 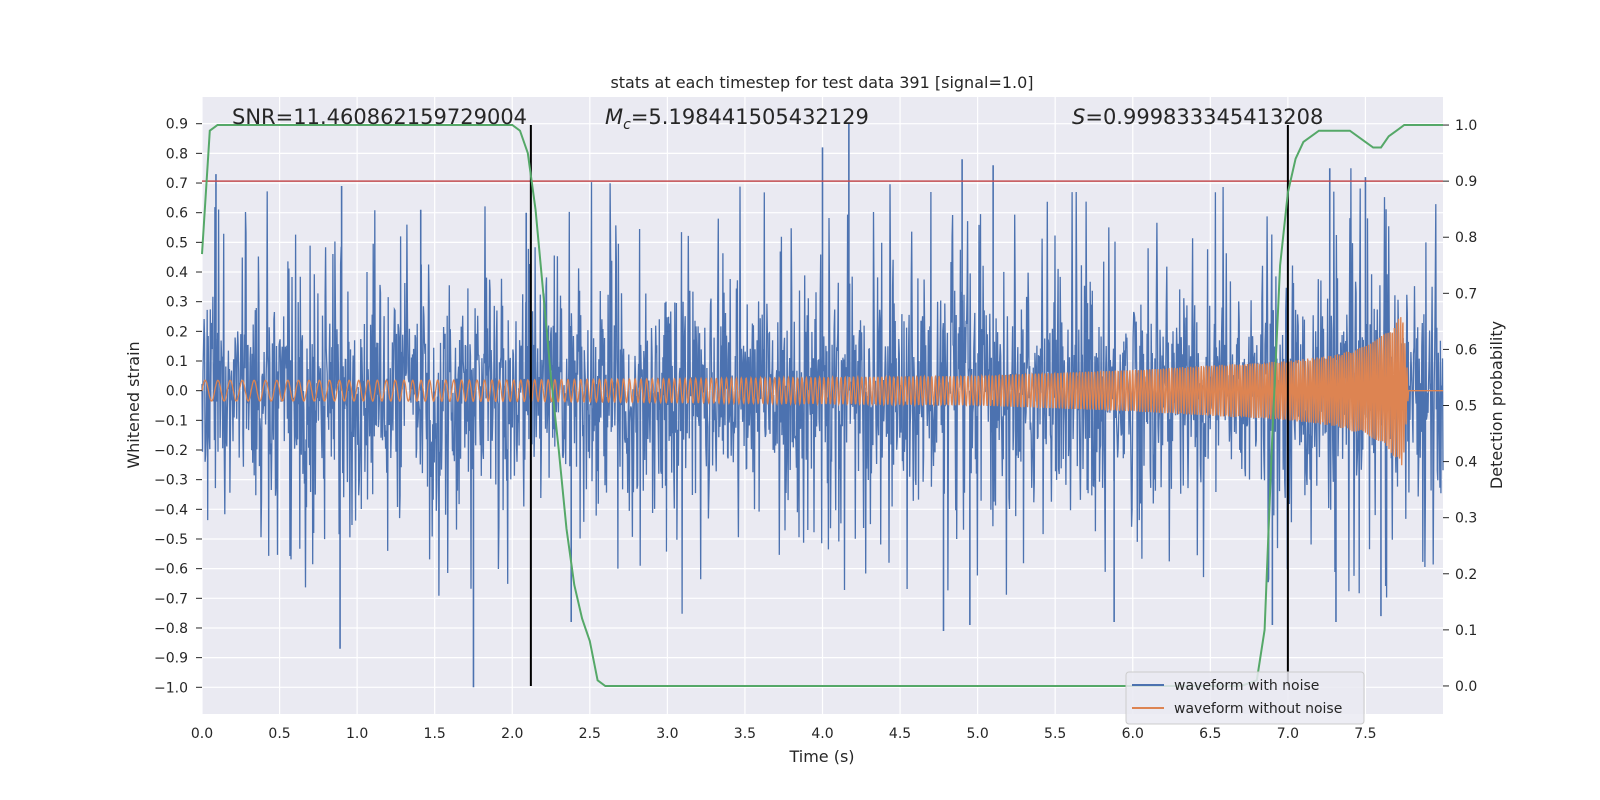 I want to click on s-annotation: S=0.999833345413208, so click(x=1197, y=117).